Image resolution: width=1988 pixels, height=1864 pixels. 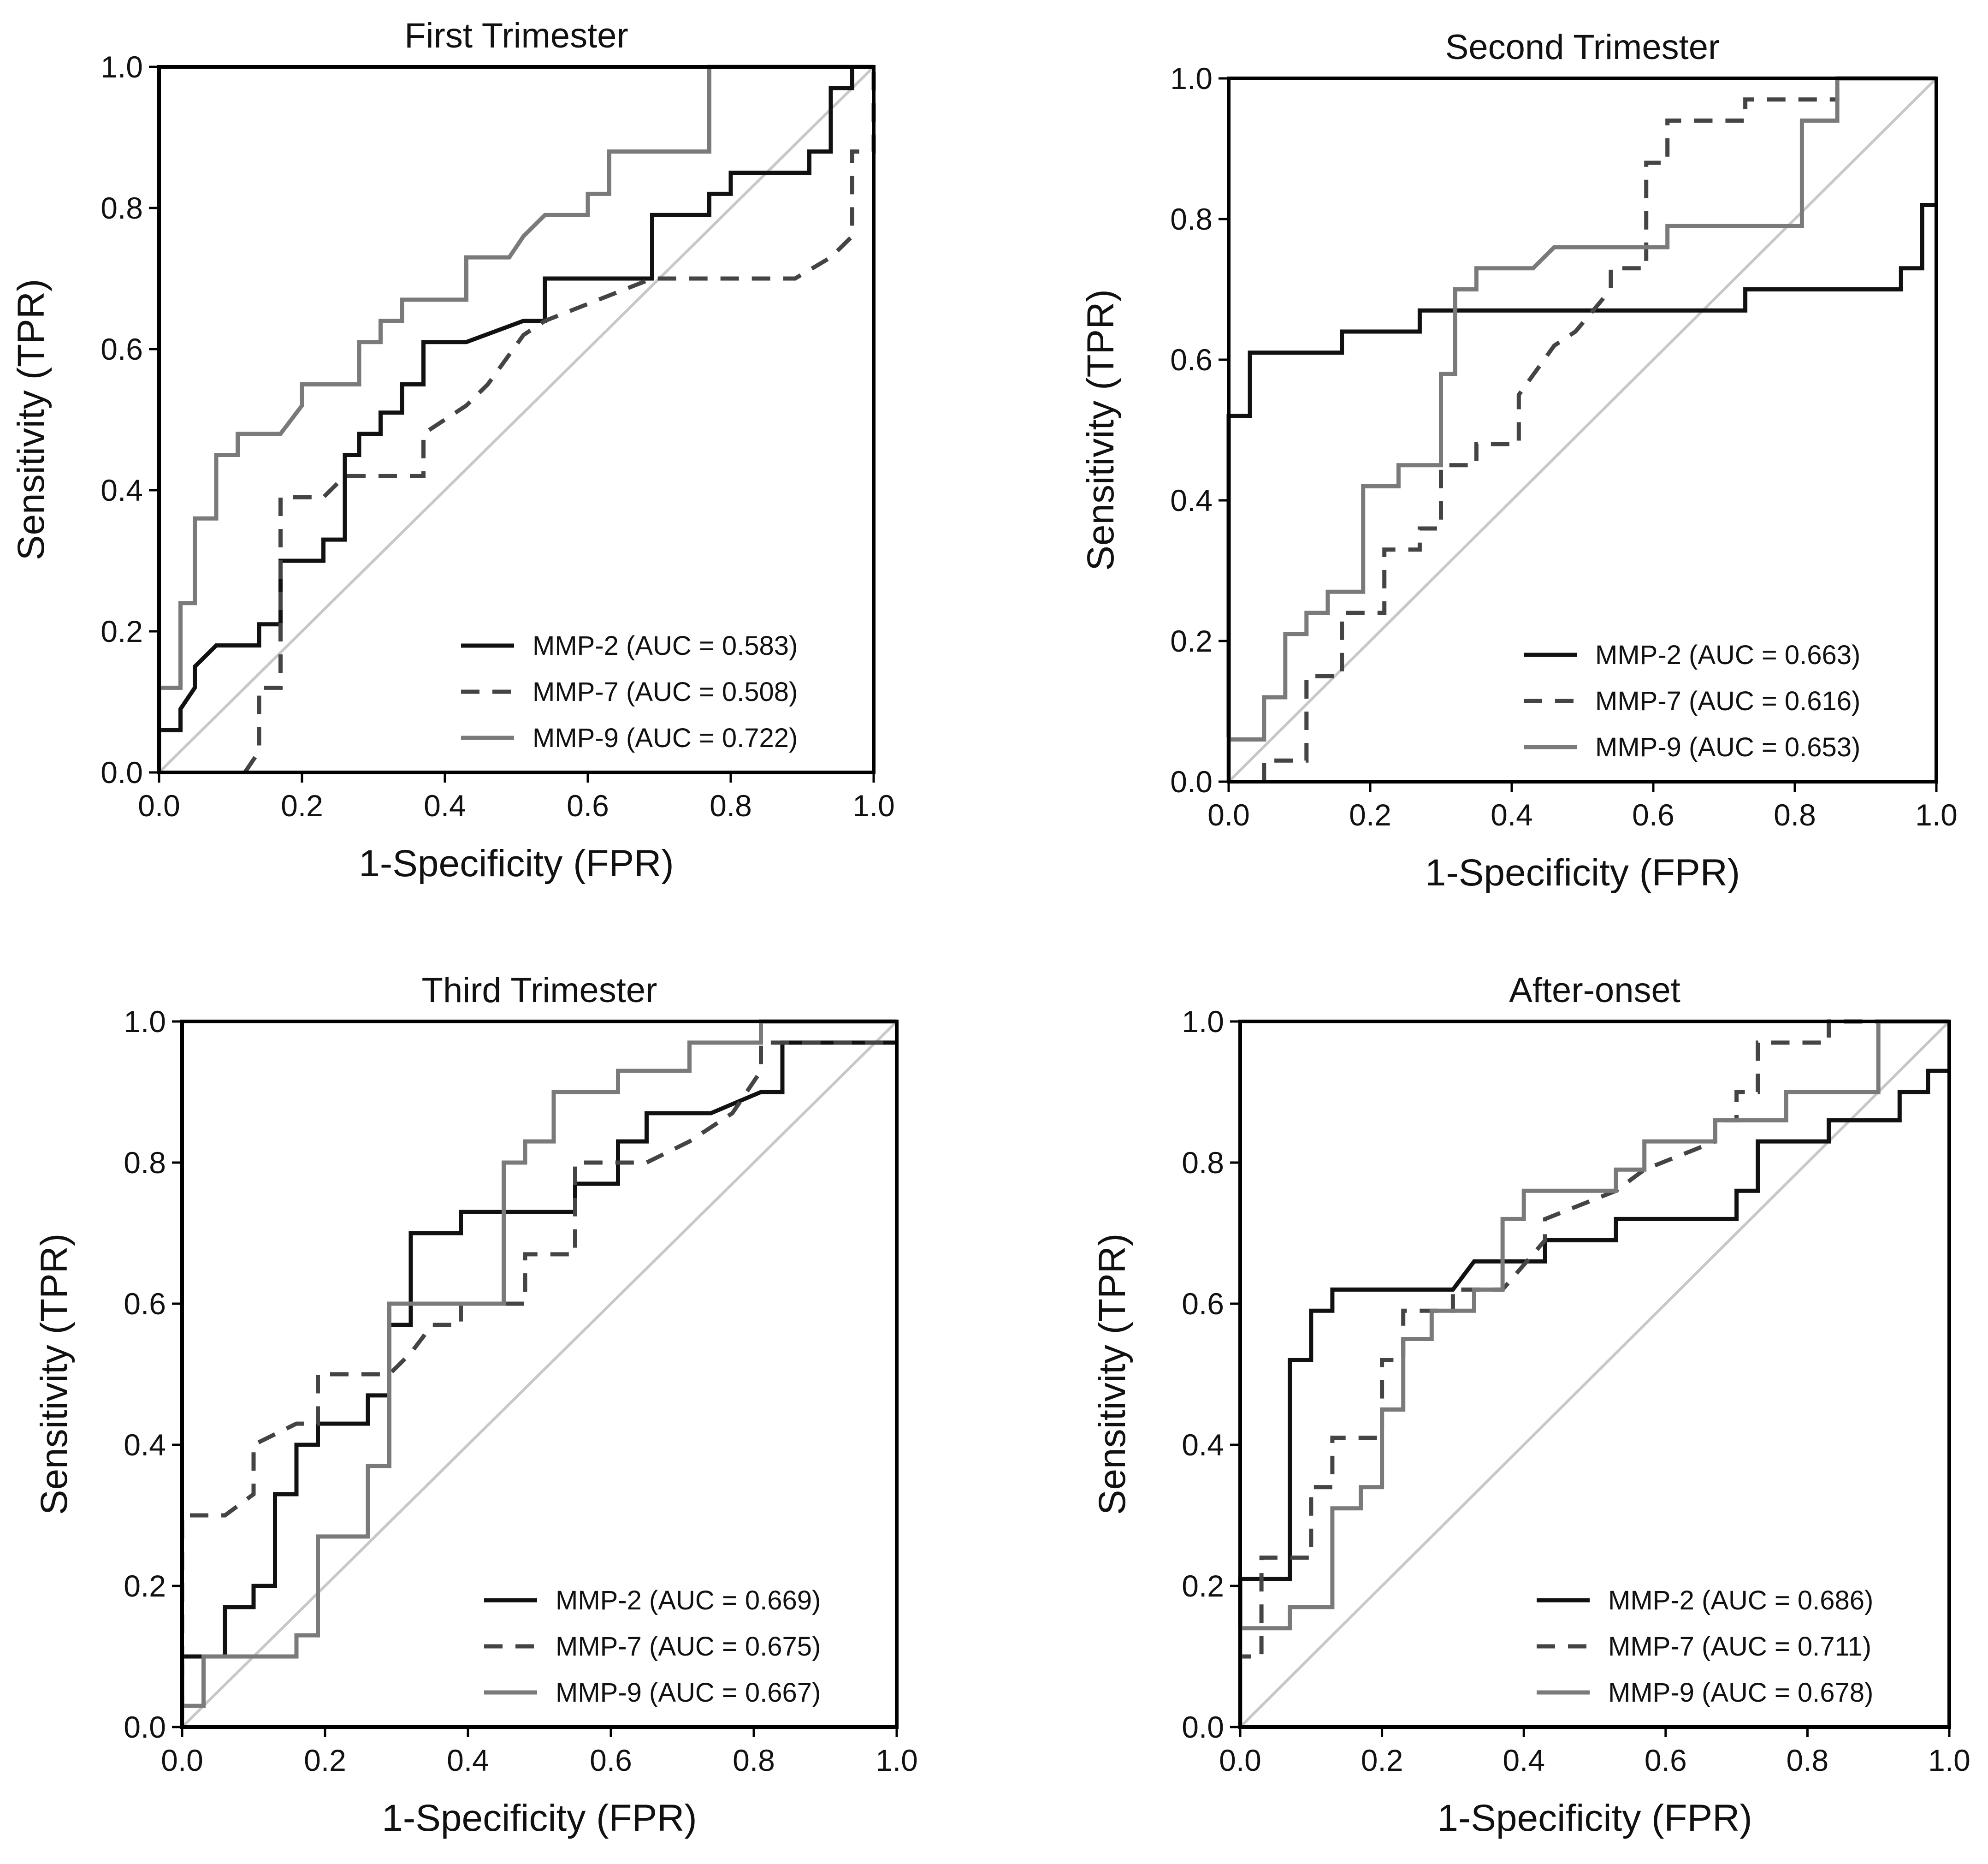 What do you see at coordinates (1740, 1647) in the screenshot?
I see `legend-label: MMP-7 (AUC = 0.711)` at bounding box center [1740, 1647].